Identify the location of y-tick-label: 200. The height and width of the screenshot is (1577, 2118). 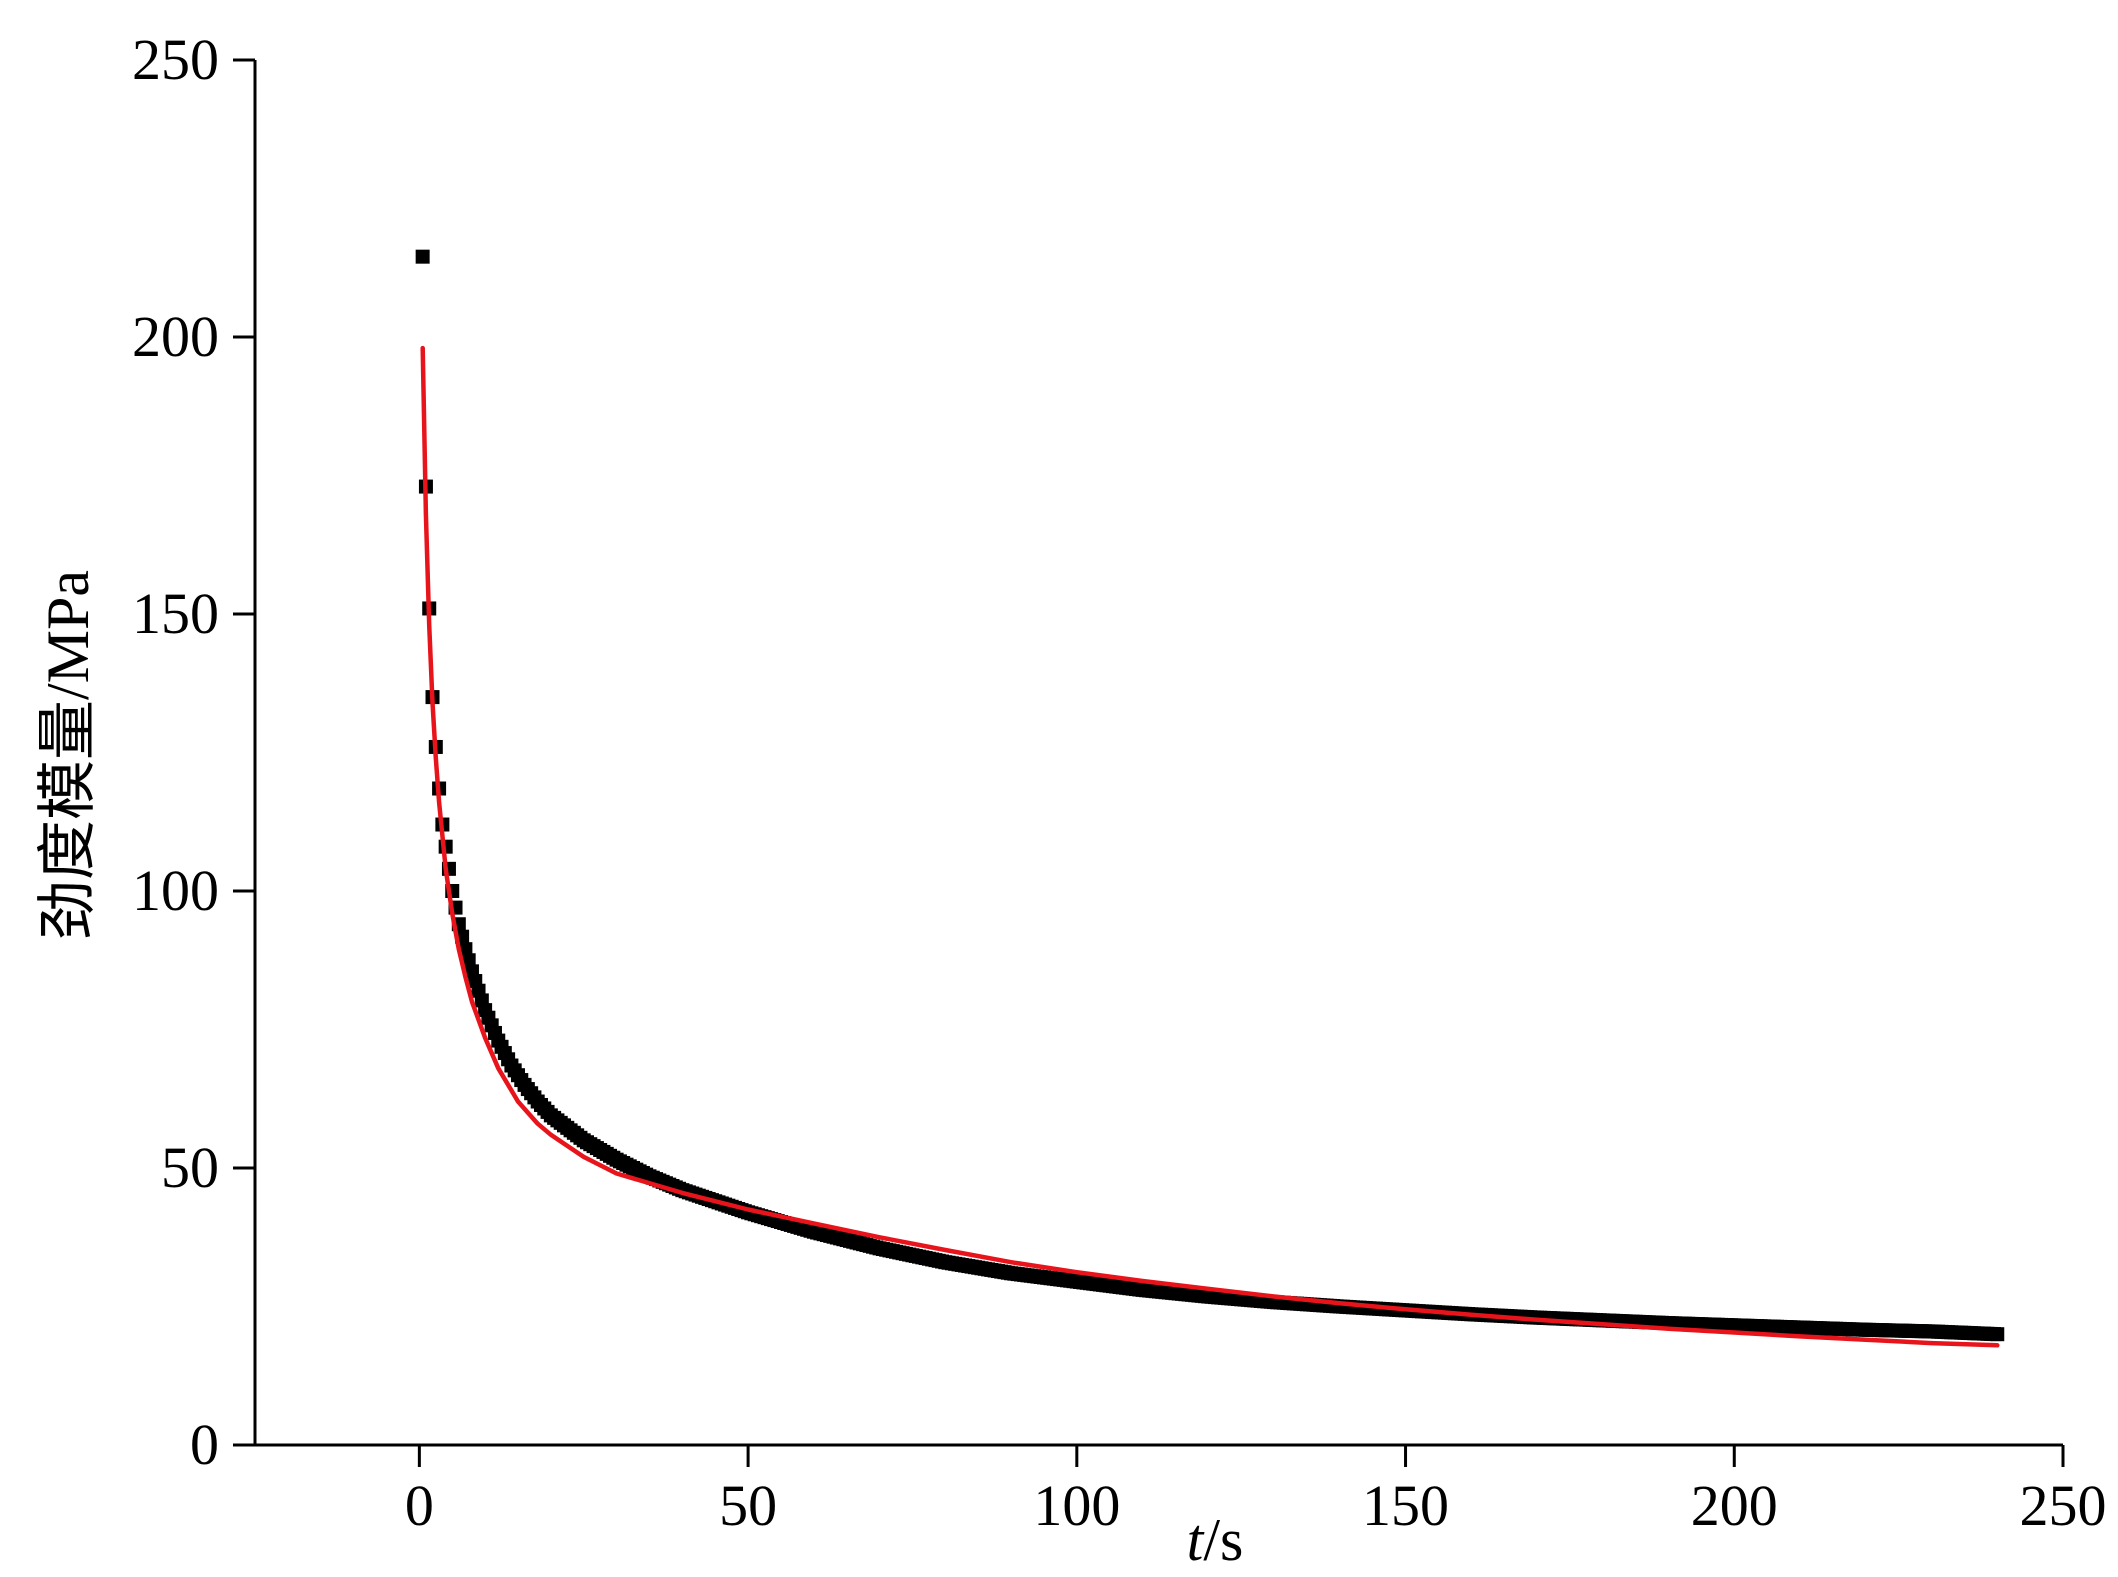
(175, 336).